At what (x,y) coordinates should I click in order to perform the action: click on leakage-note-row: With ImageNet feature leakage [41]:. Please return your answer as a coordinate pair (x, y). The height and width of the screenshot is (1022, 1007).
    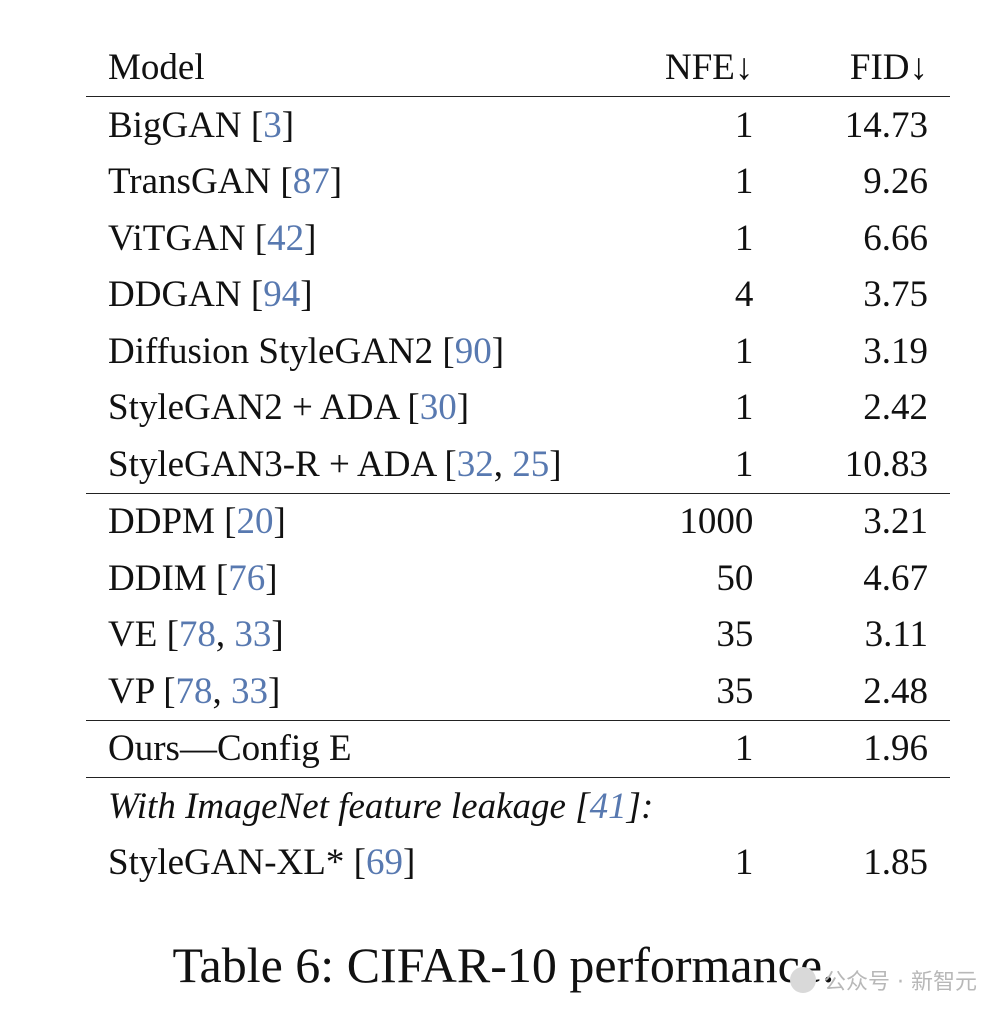
    Looking at the image, I should click on (518, 806).